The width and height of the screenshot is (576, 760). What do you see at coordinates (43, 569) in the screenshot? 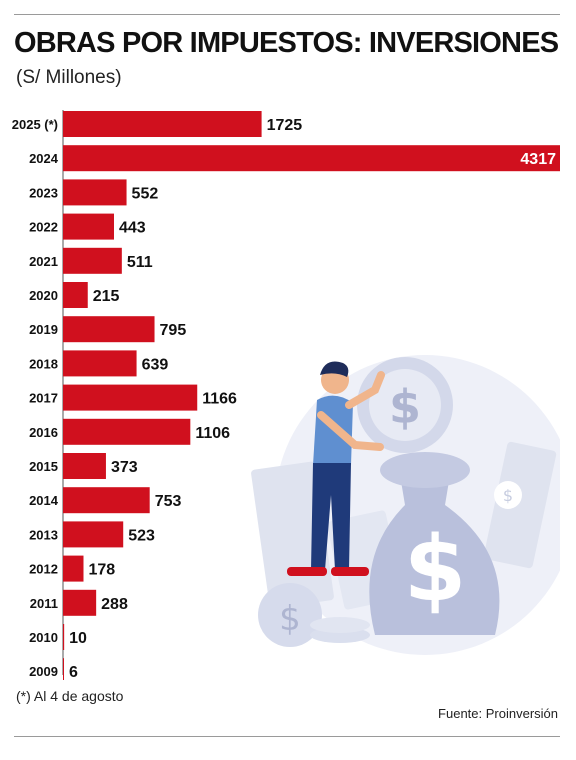
I see `category-label: 2012` at bounding box center [43, 569].